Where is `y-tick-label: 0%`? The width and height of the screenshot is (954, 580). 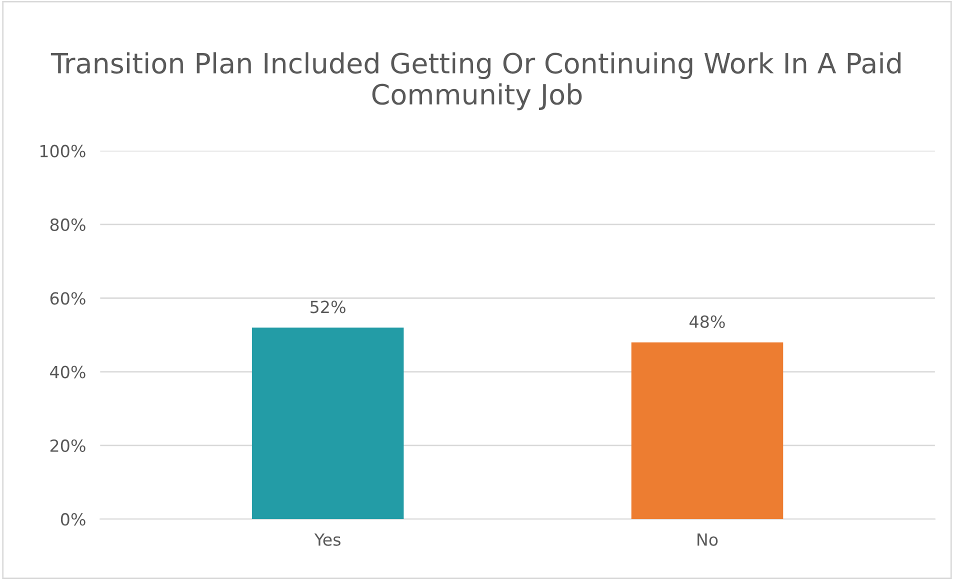
y-tick-label: 0% is located at coordinates (73, 519).